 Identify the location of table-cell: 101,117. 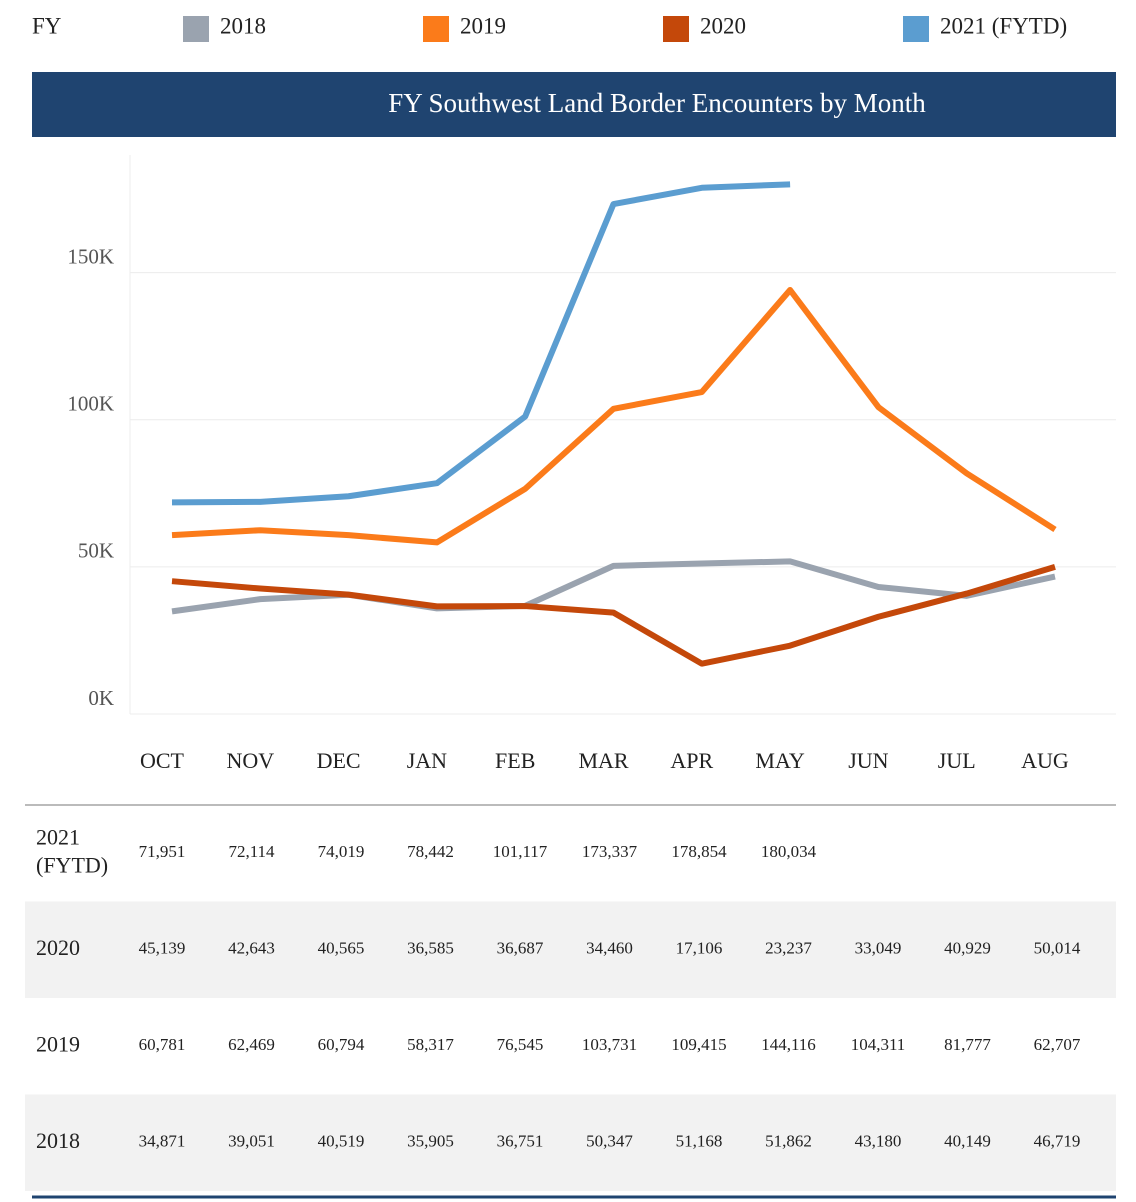
(520, 851).